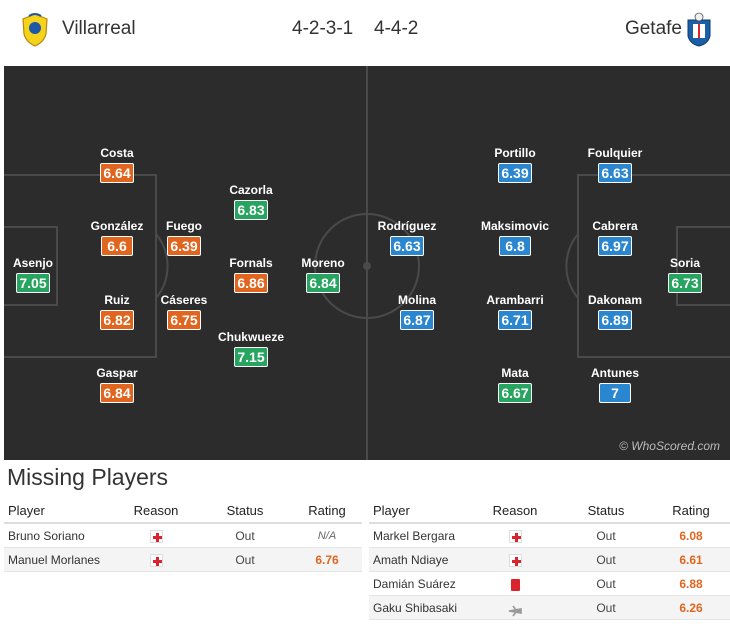  Describe the element at coordinates (515, 373) in the screenshot. I see `player-name: Mata` at that location.